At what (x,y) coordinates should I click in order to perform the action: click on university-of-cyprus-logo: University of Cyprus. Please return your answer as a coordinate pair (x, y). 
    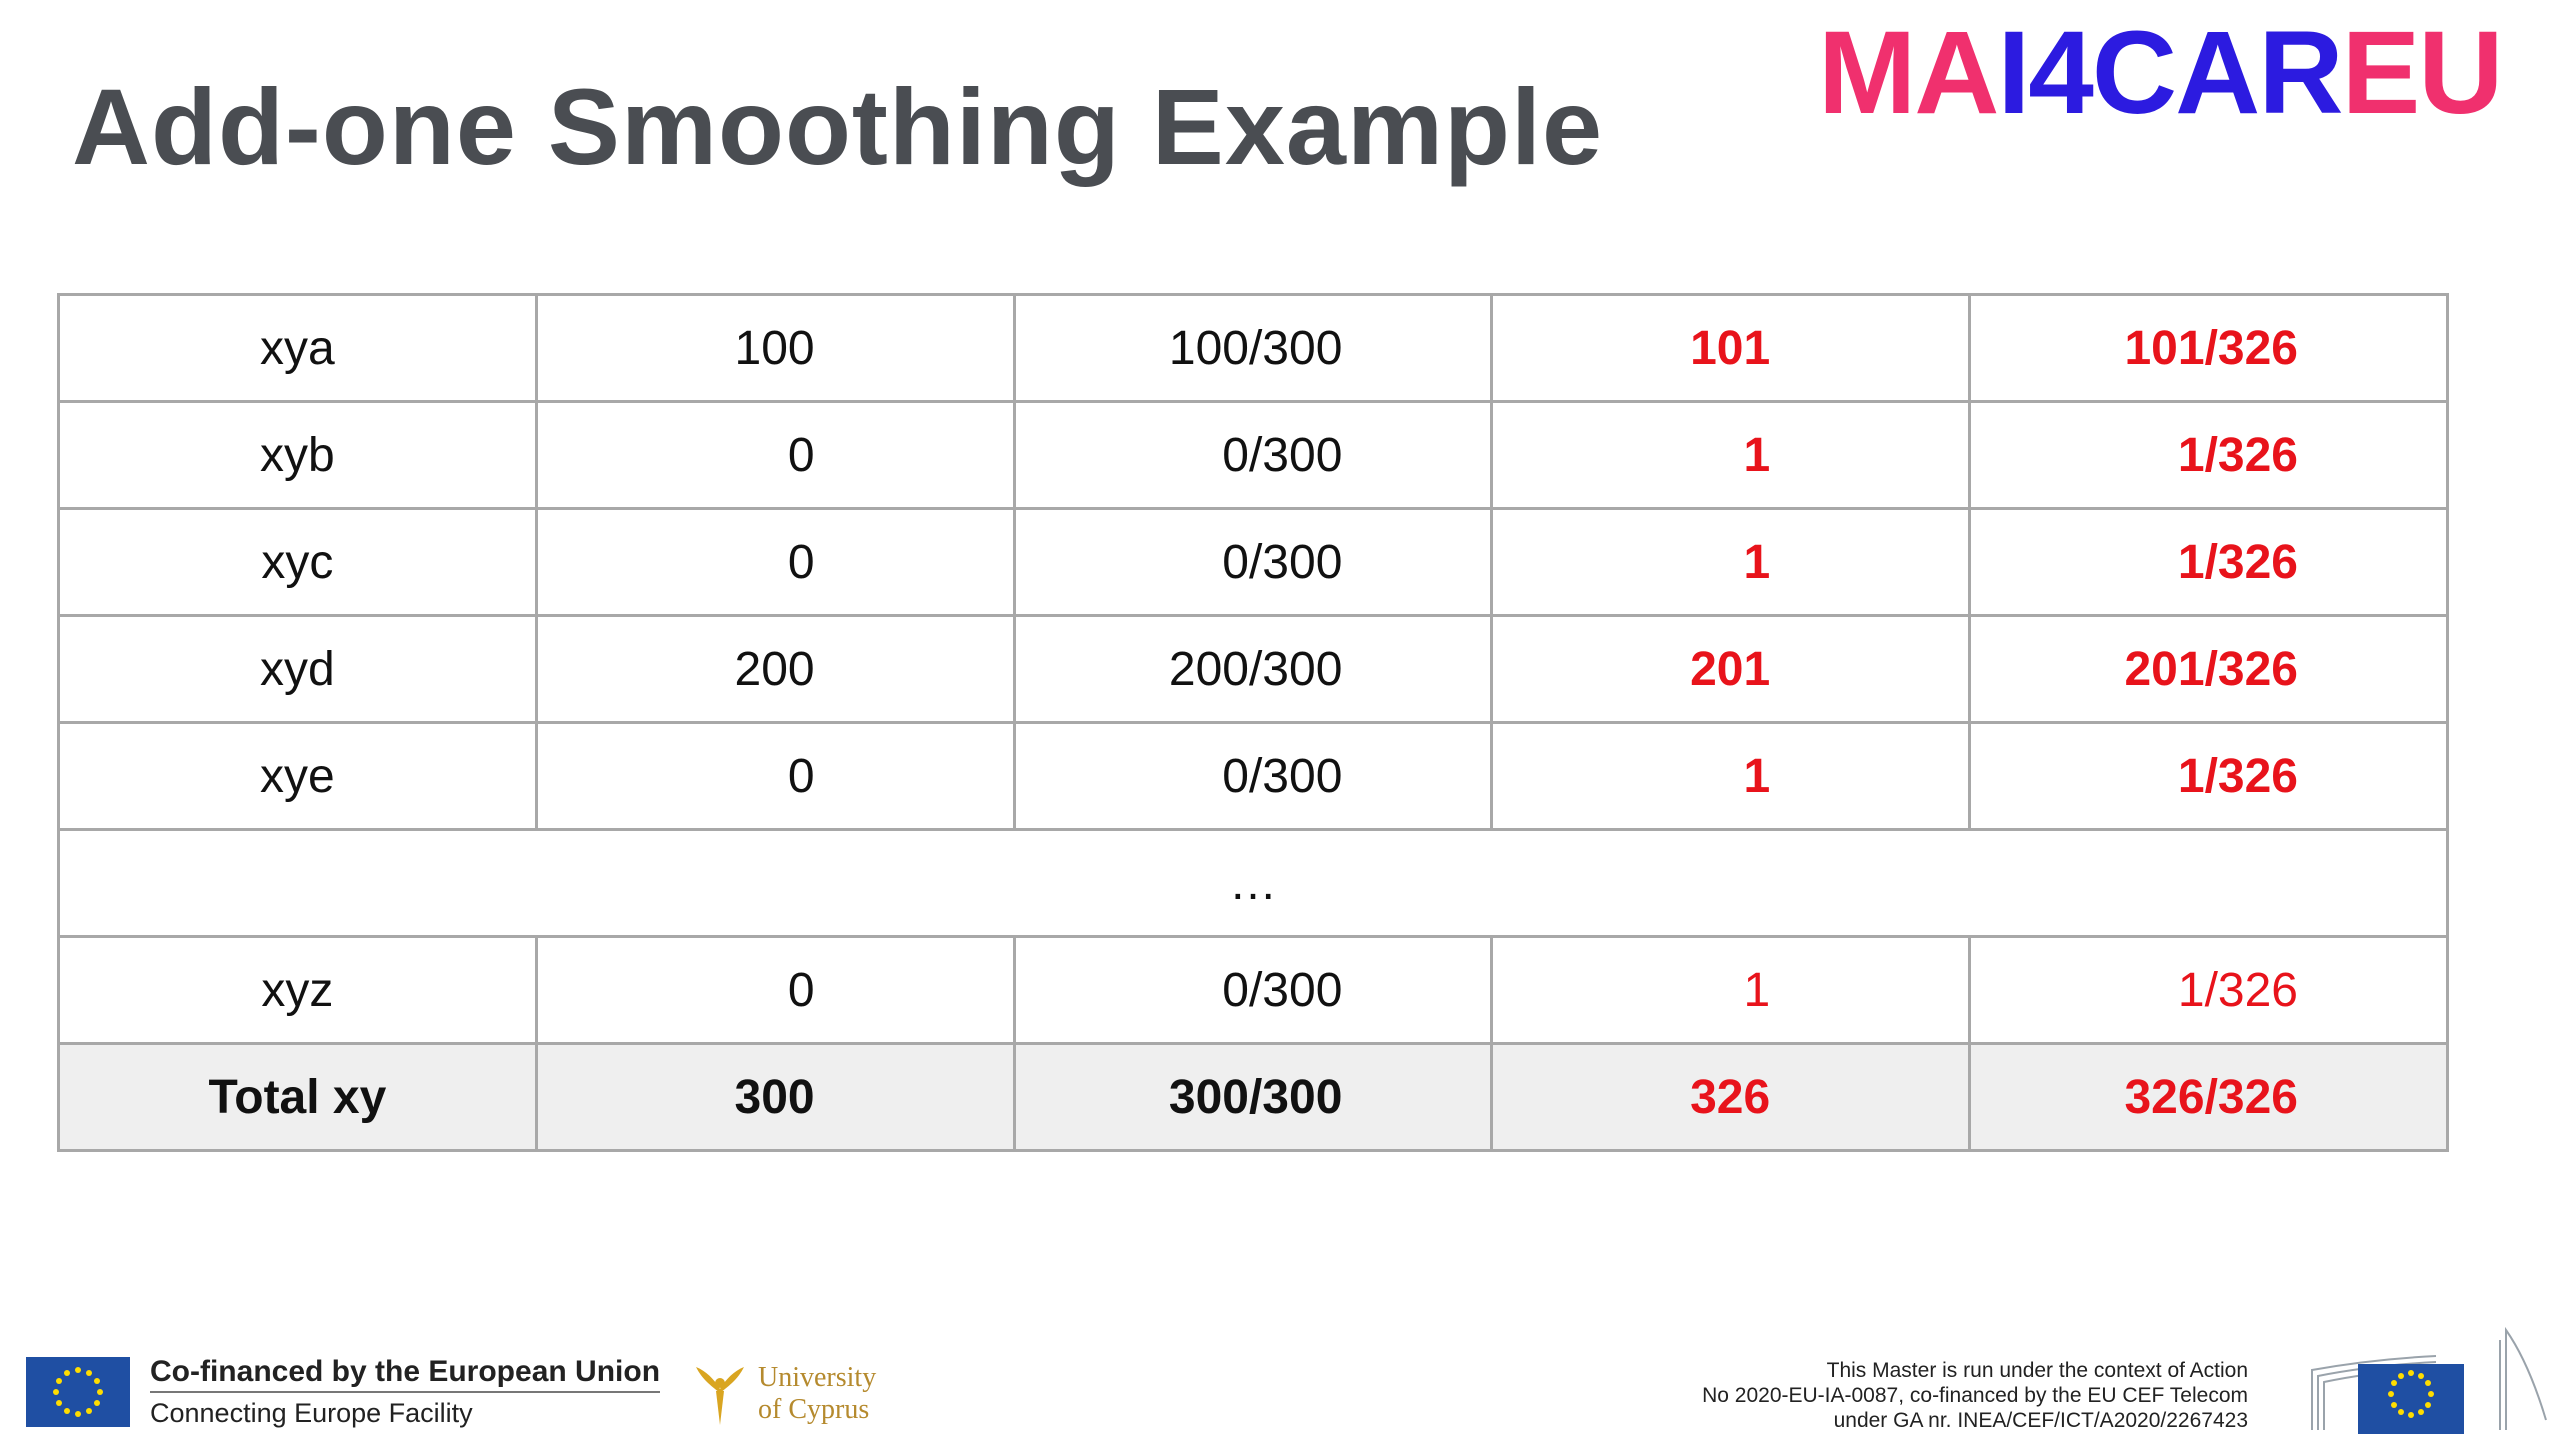
    Looking at the image, I should click on (784, 1394).